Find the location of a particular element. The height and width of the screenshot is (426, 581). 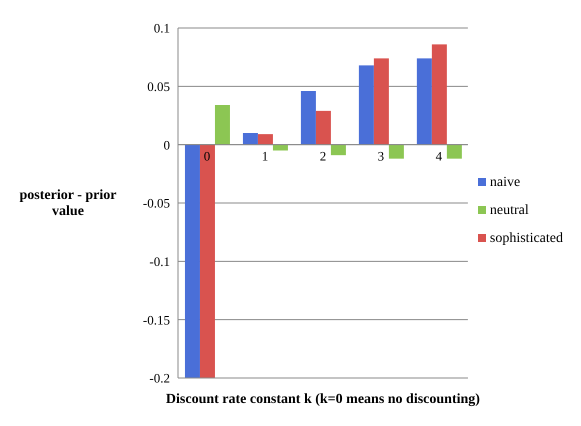

legend-label: naive is located at coordinates (505, 182).